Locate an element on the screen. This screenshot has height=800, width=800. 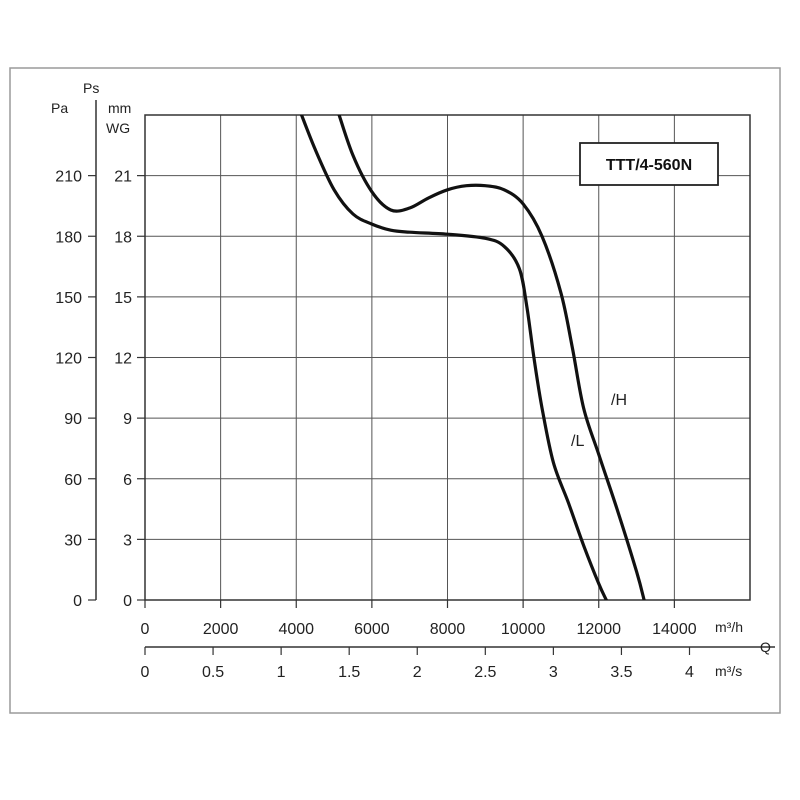
model-box is located at coordinates (649, 164).